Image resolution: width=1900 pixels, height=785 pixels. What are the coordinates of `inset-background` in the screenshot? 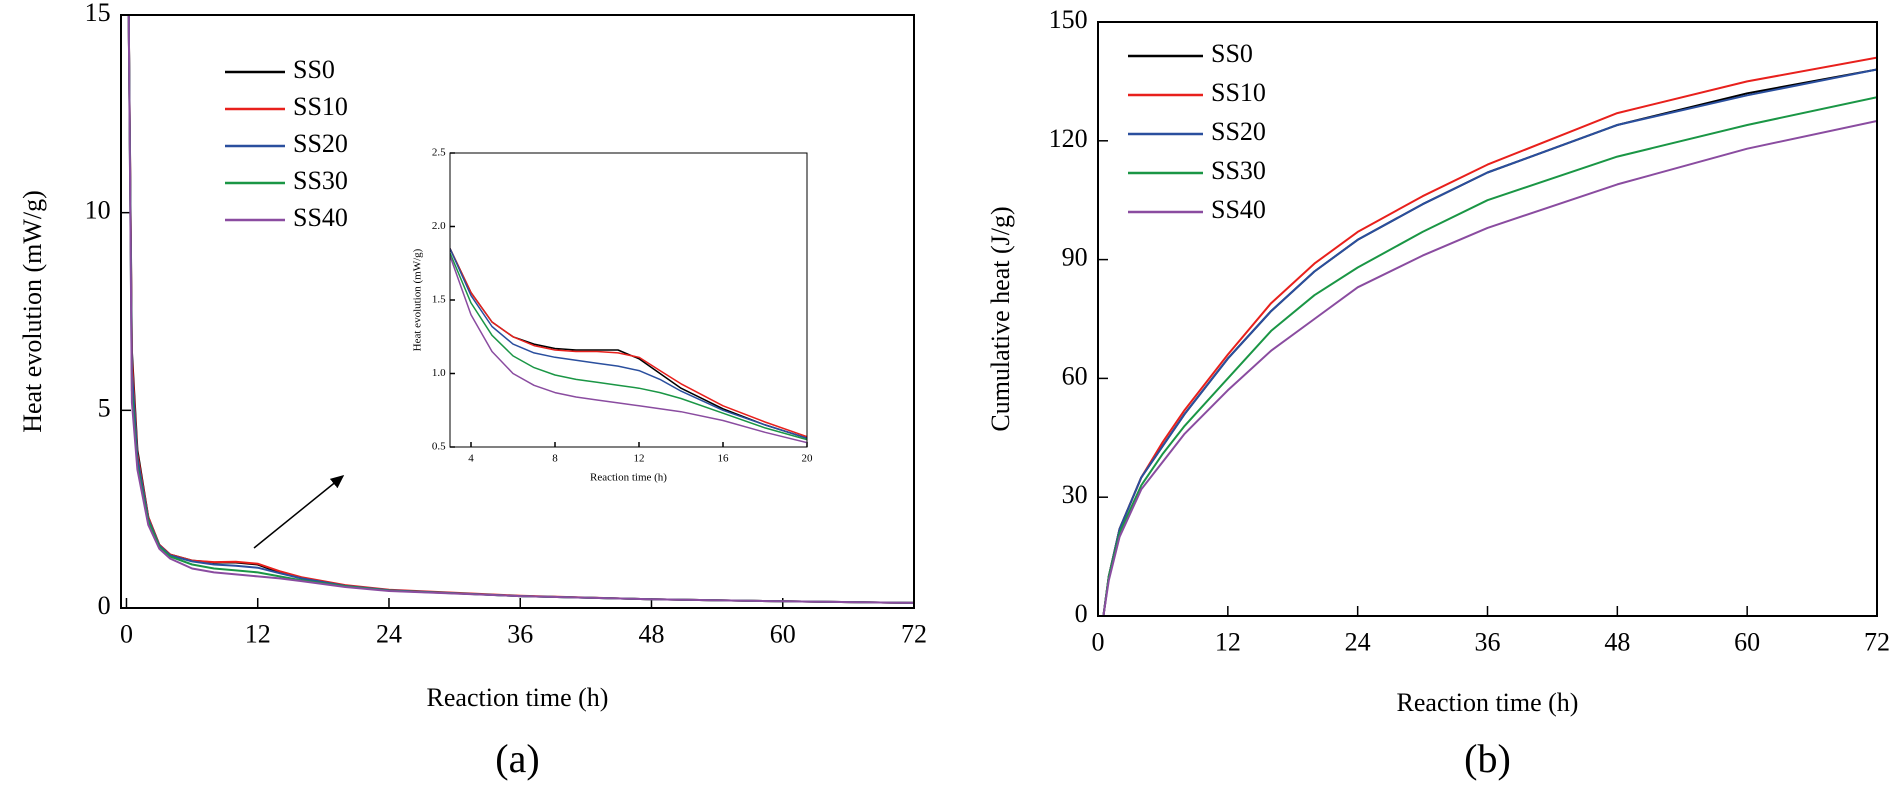 It's located at (628, 300).